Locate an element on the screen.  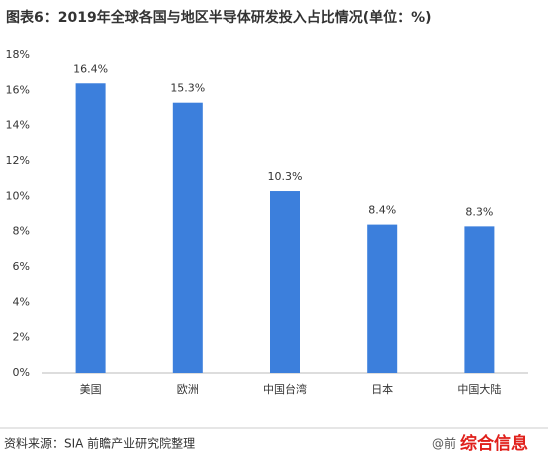
x-tick-label: 欧洲 is located at coordinates (188, 389).